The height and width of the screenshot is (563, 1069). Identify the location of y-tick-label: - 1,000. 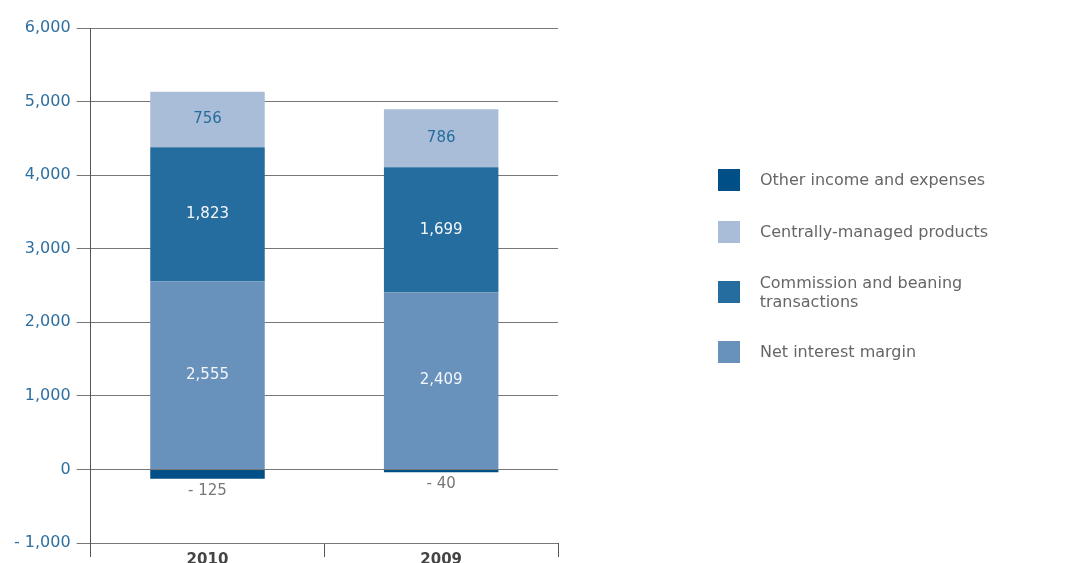
(42, 542).